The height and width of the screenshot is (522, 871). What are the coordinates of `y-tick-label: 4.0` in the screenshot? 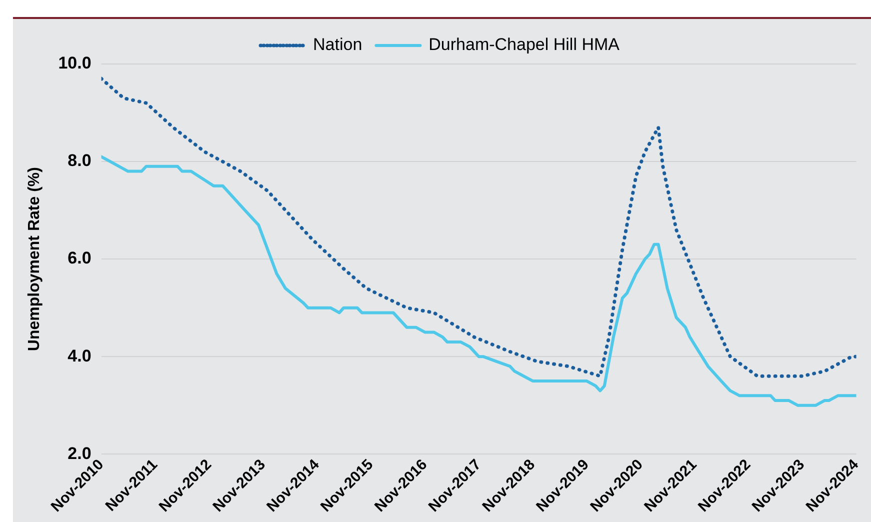 It's located at (80, 356).